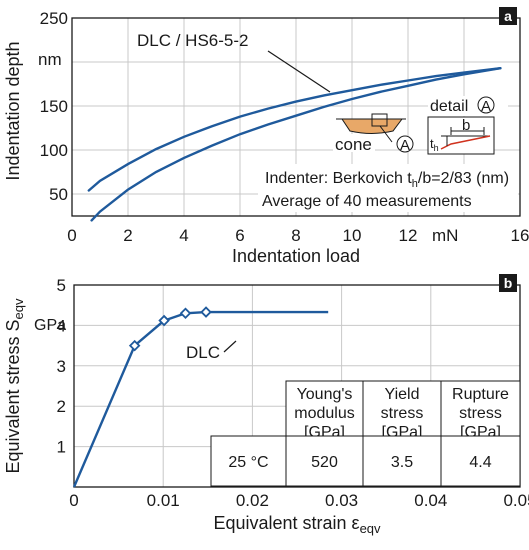 The width and height of the screenshot is (529, 550). Describe the element at coordinates (54, 18) in the screenshot. I see `panel-a-y-tick-label: 250` at that location.